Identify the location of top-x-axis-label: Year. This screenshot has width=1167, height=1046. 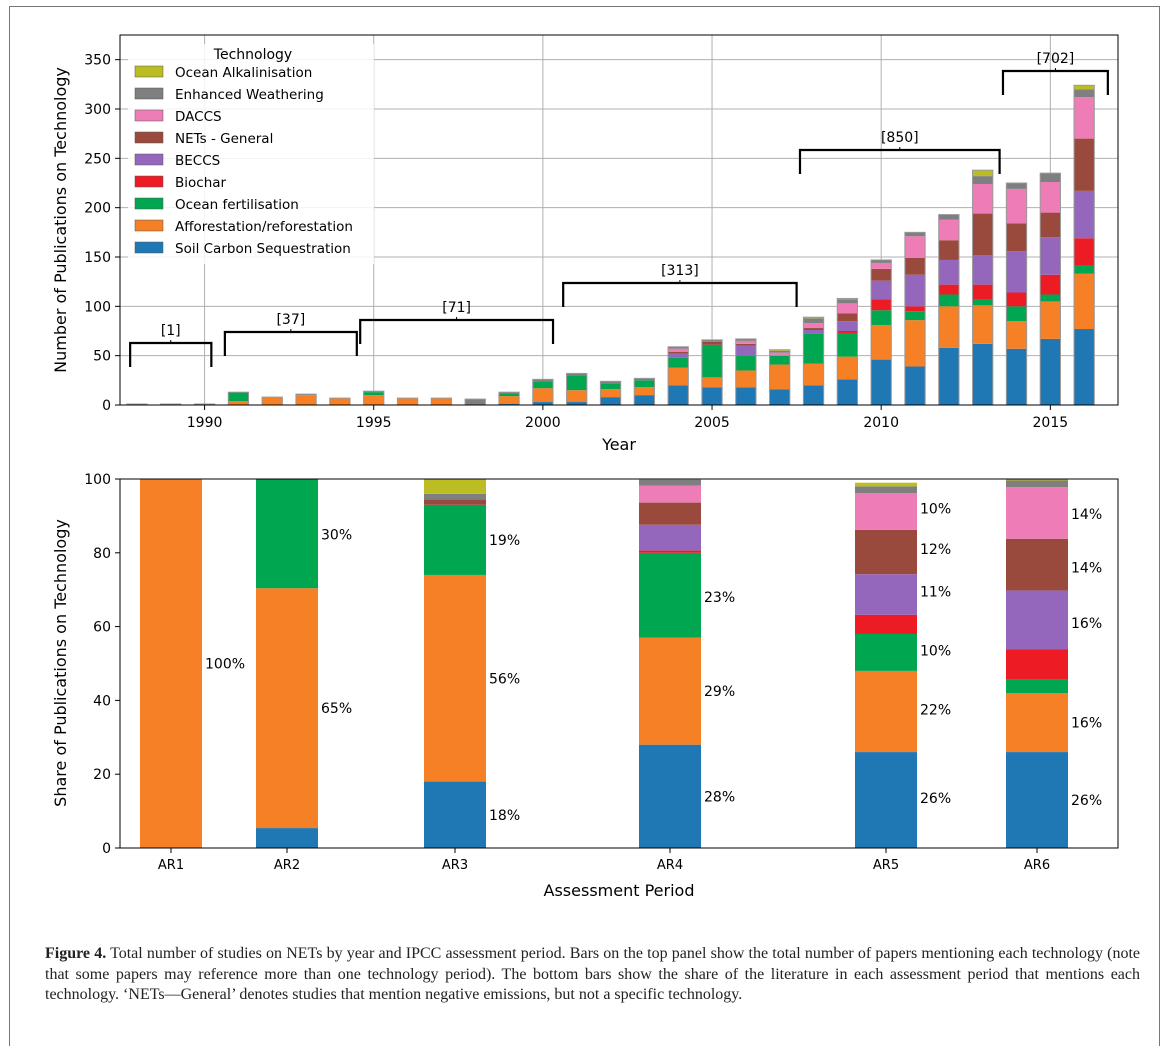
(618, 444).